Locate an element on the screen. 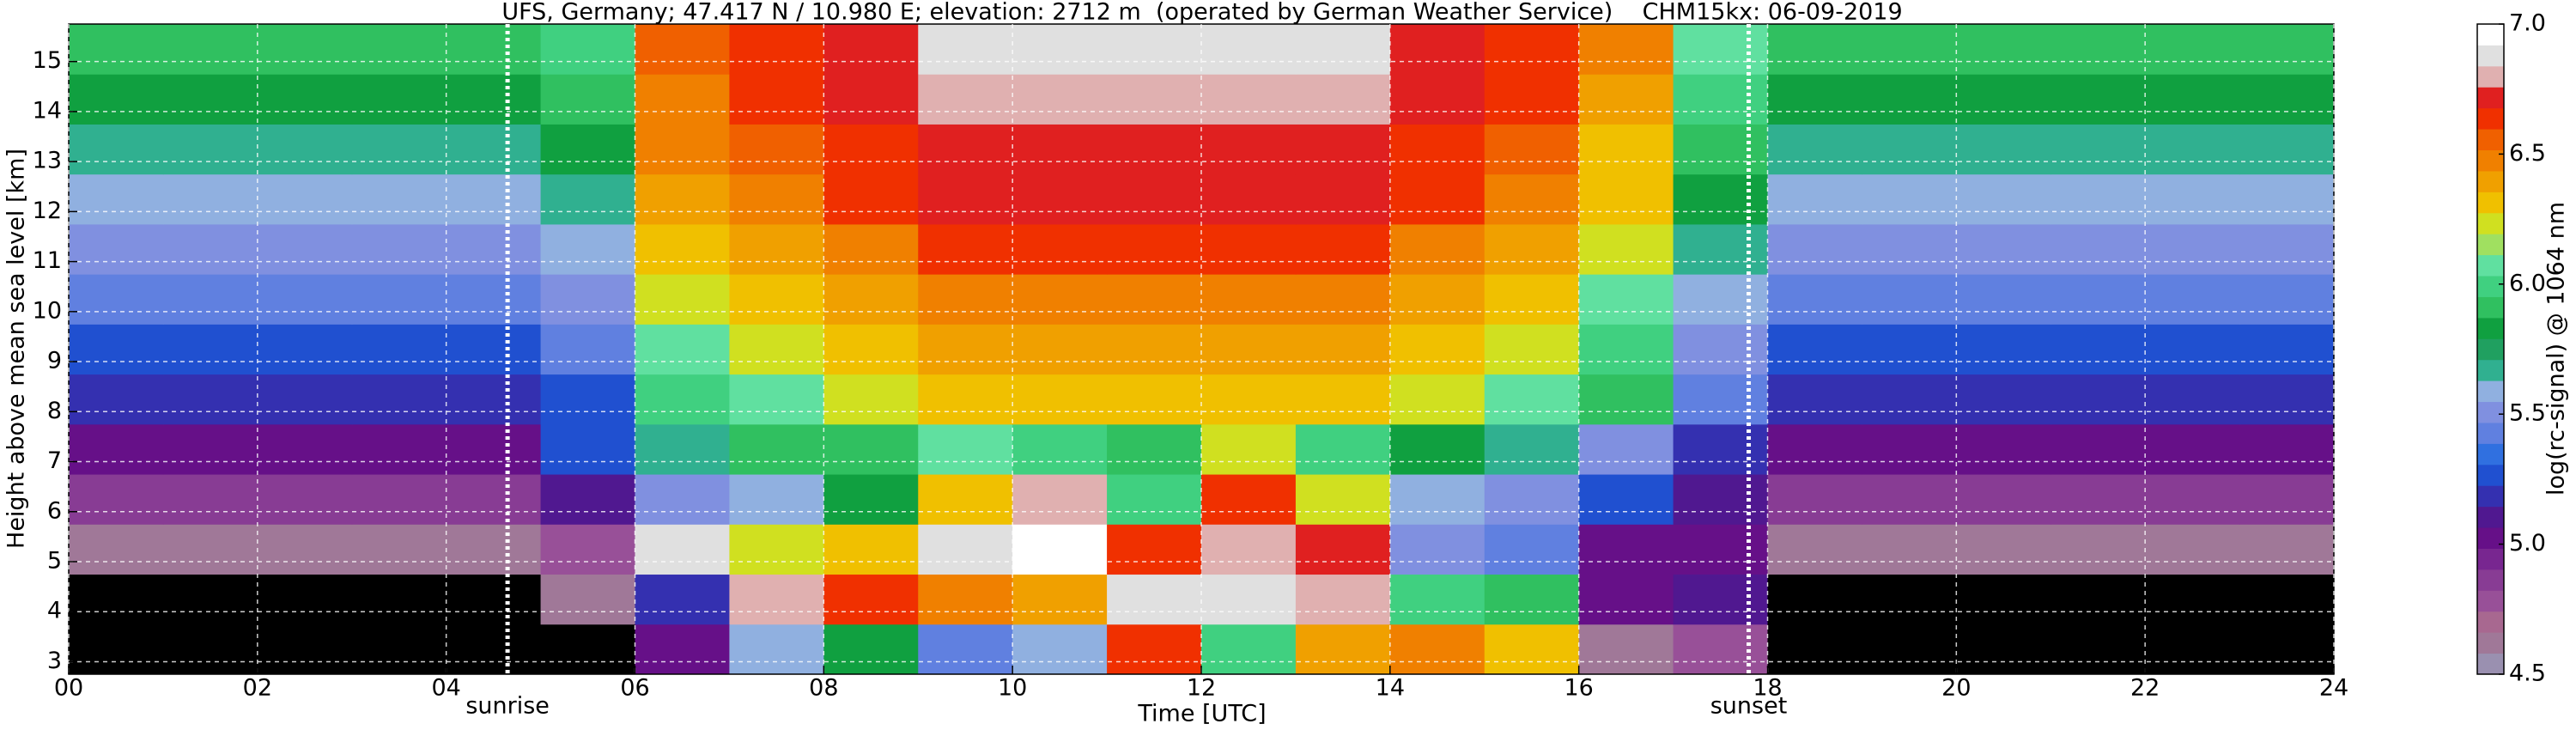 Image resolution: width=2576 pixels, height=730 pixels. y-tick-label: 14 is located at coordinates (48, 110).